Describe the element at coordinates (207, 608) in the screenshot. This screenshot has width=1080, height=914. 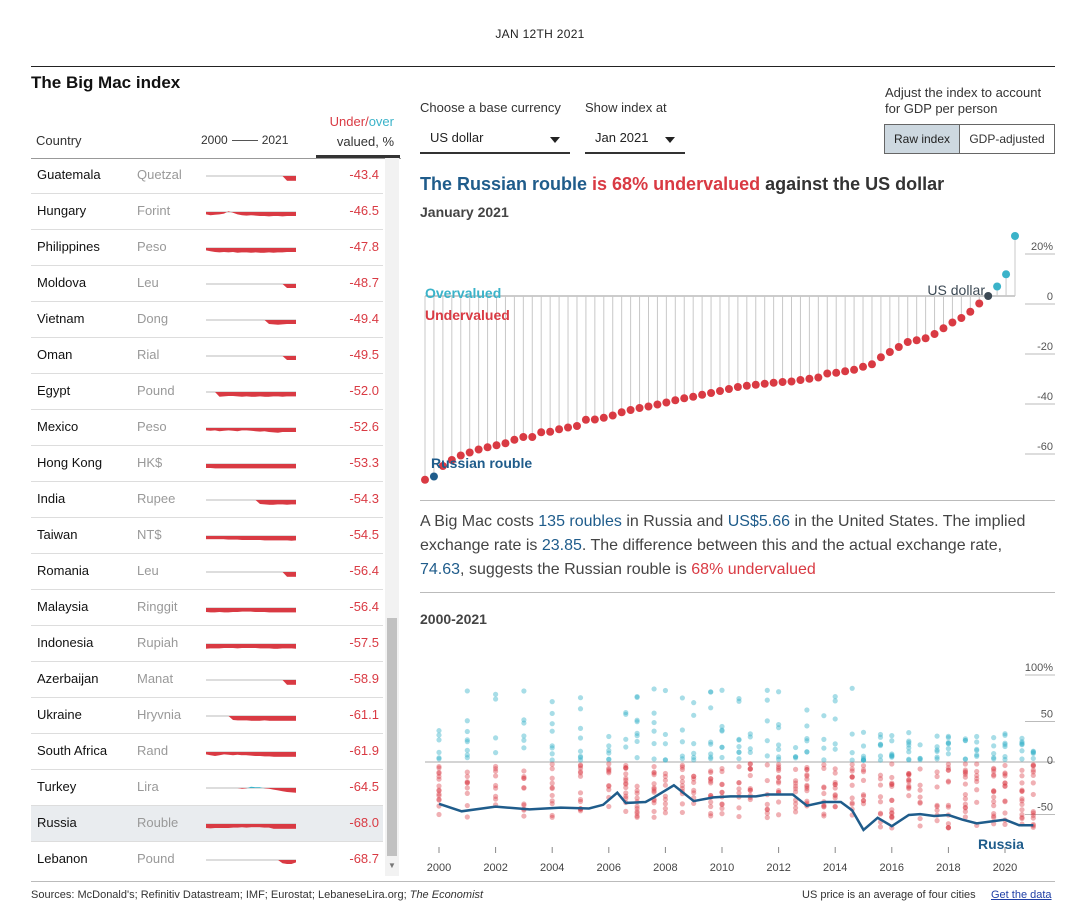
I see `table-row: Malaysia Ringgit -56.4` at that location.